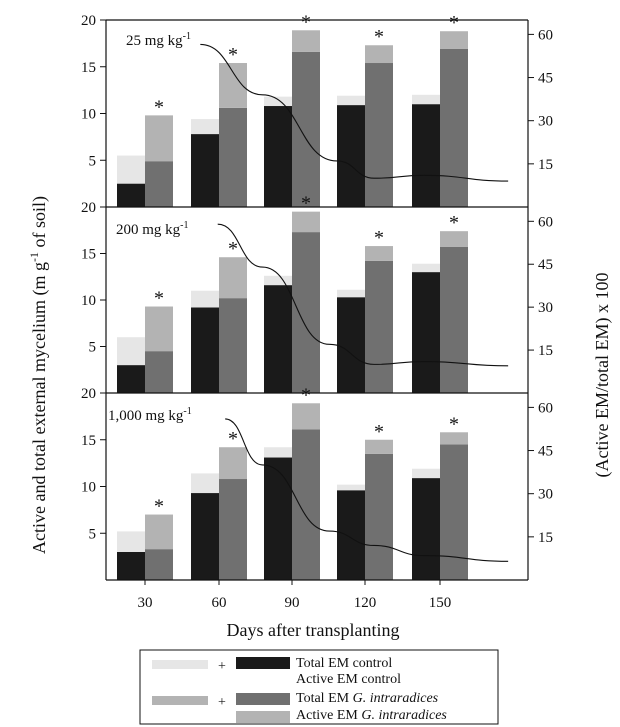 The height and width of the screenshot is (727, 620). What do you see at coordinates (313, 630) in the screenshot?
I see `x-axis-title: Days after transplanting` at bounding box center [313, 630].